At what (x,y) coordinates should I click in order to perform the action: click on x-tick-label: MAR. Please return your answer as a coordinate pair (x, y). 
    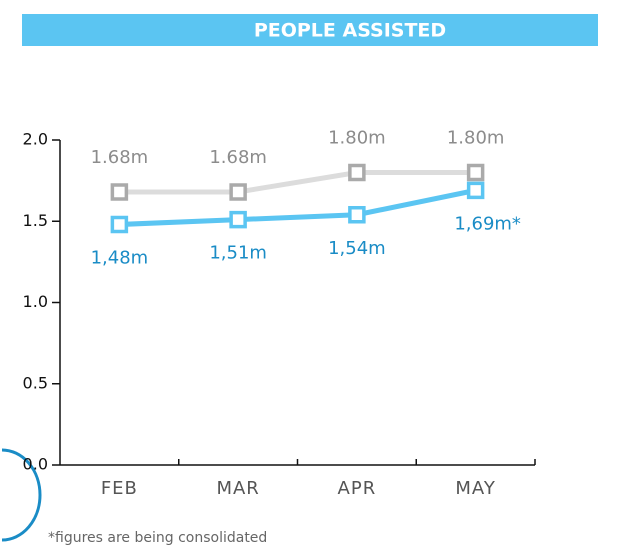
    Looking at the image, I should click on (237, 488).